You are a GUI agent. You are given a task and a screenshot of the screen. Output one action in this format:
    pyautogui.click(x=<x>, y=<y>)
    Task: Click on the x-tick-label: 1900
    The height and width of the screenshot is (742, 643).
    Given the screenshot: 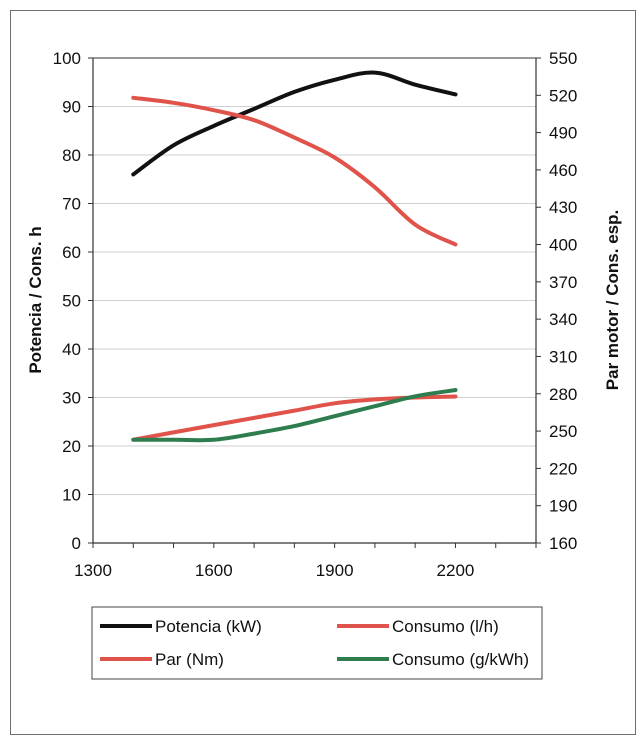 What is the action you would take?
    pyautogui.click(x=335, y=570)
    